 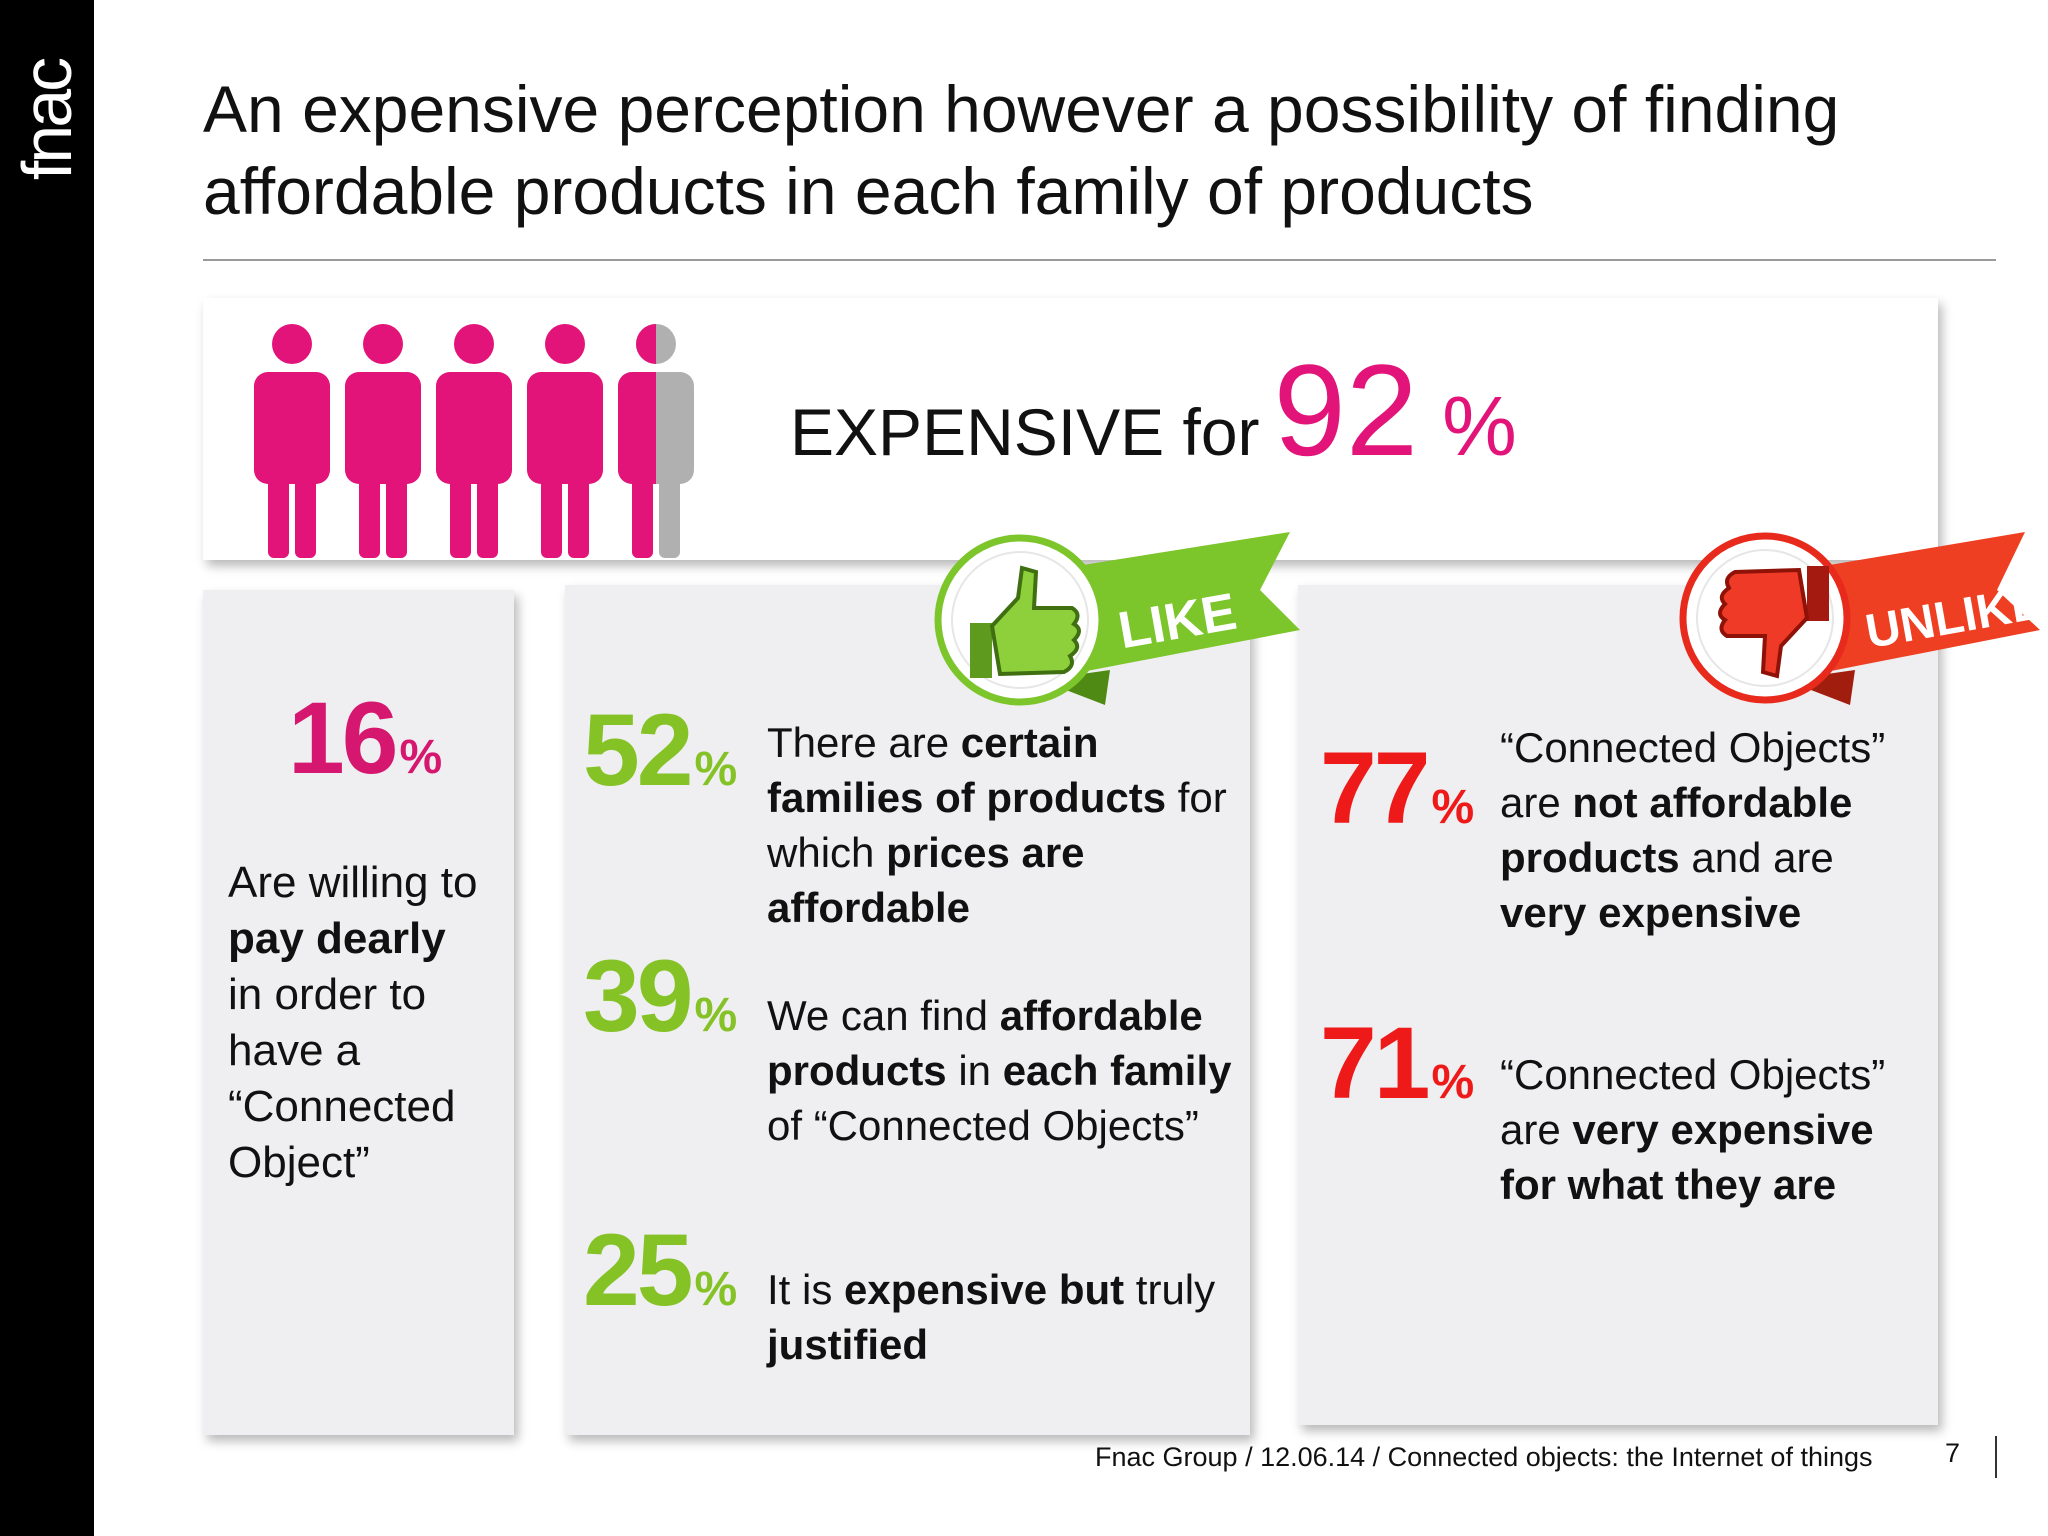 I want to click on like-stat-2-percent: 39%, so click(x=660, y=996).